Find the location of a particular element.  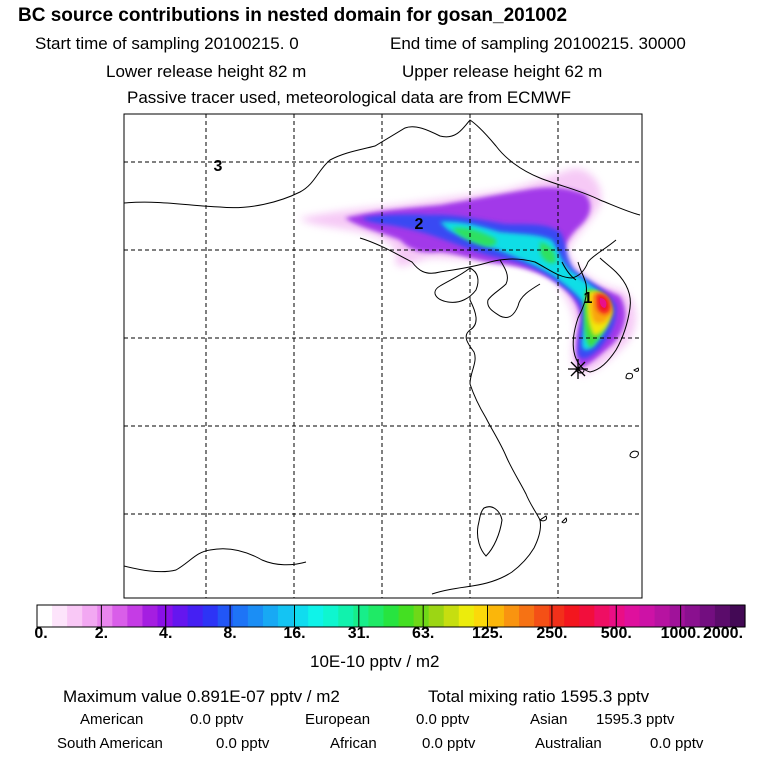

marker-label-1: 1 is located at coordinates (588, 298).